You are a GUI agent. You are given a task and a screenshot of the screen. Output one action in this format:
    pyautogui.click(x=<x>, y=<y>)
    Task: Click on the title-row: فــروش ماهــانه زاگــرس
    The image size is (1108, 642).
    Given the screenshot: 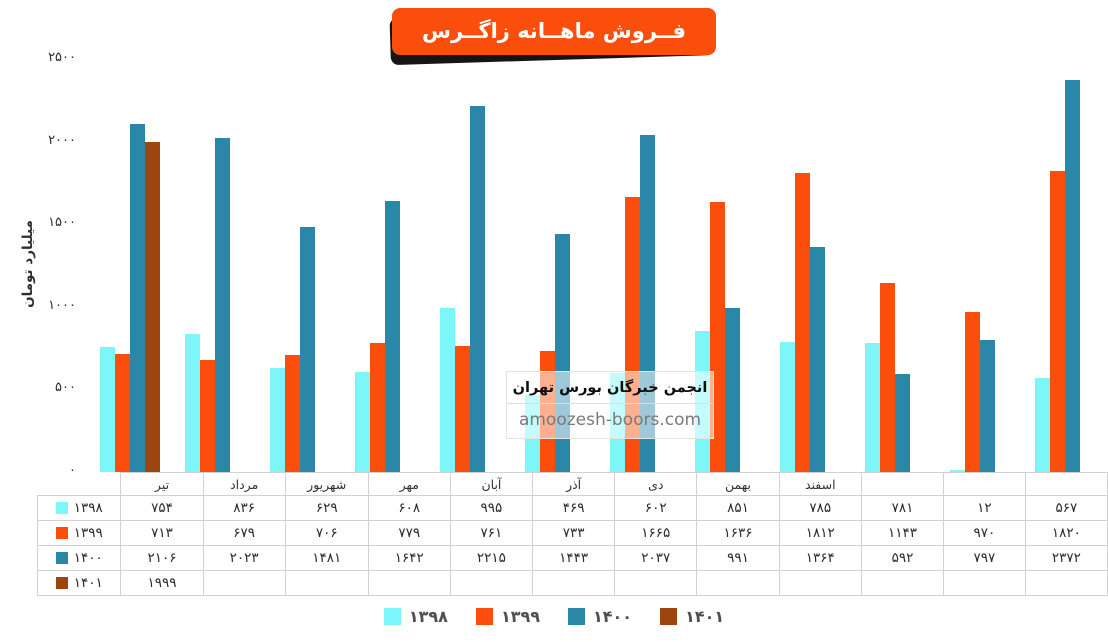 What is the action you would take?
    pyautogui.click(x=554, y=36)
    